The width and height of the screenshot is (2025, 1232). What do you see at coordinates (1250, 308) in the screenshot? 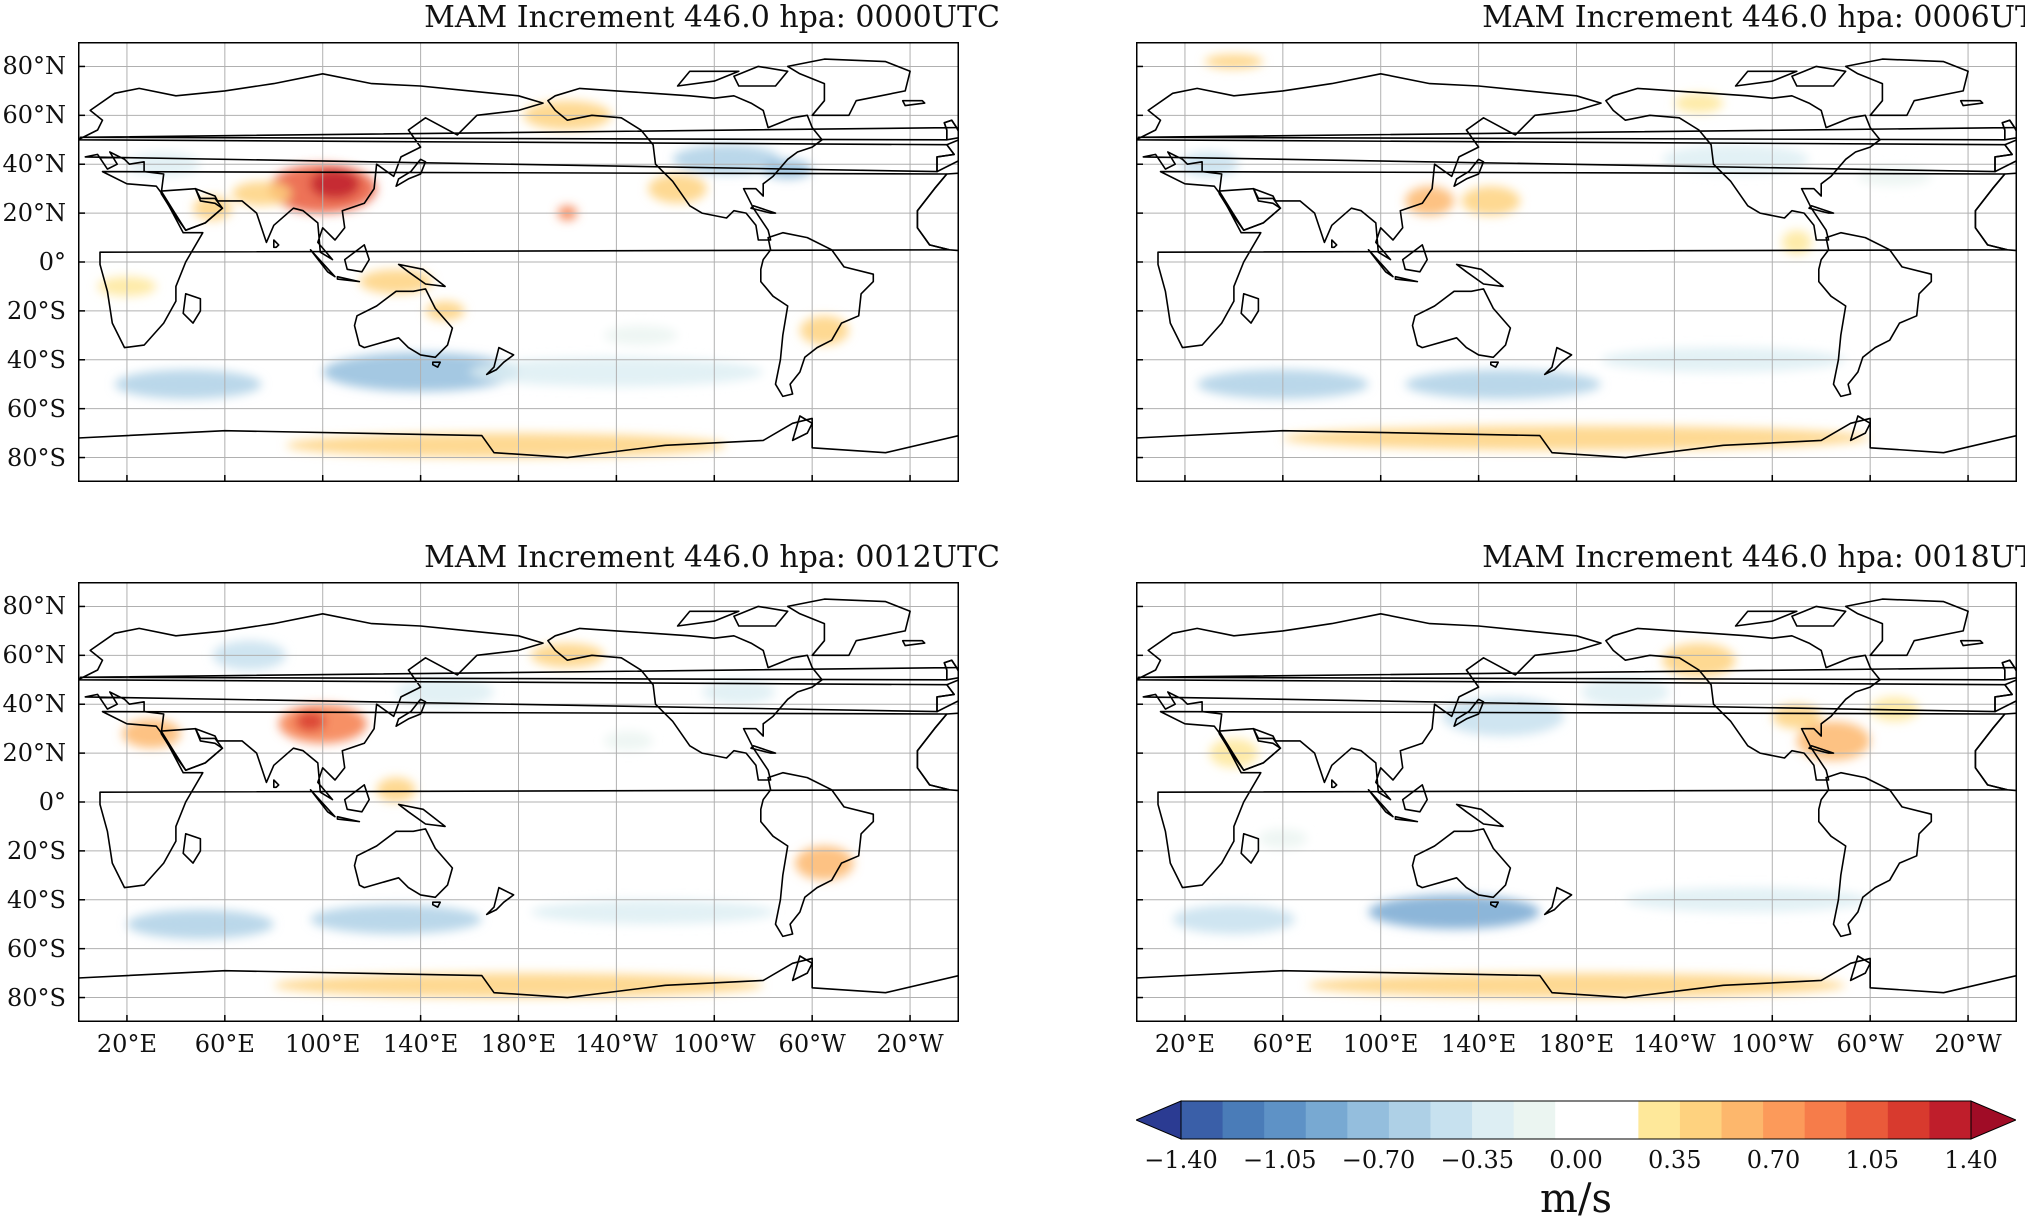
I see `coastline-madagascar` at bounding box center [1250, 308].